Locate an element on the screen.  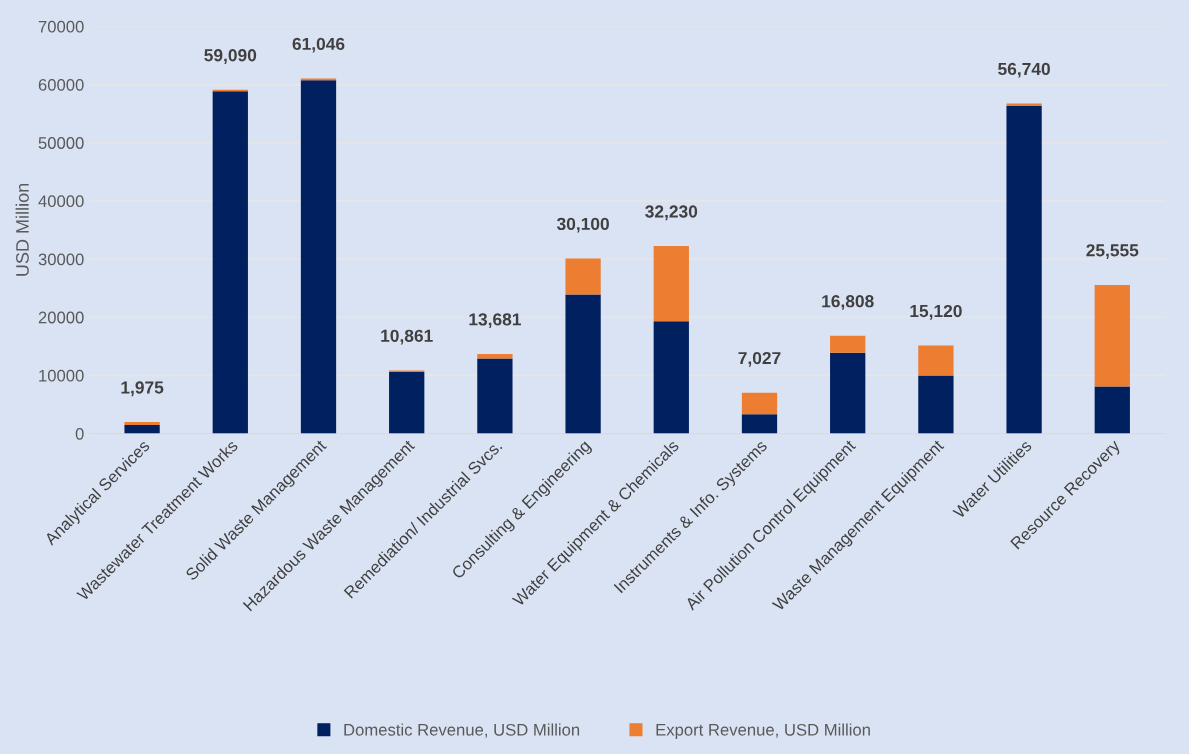
total-label: 16,808 is located at coordinates (848, 302).